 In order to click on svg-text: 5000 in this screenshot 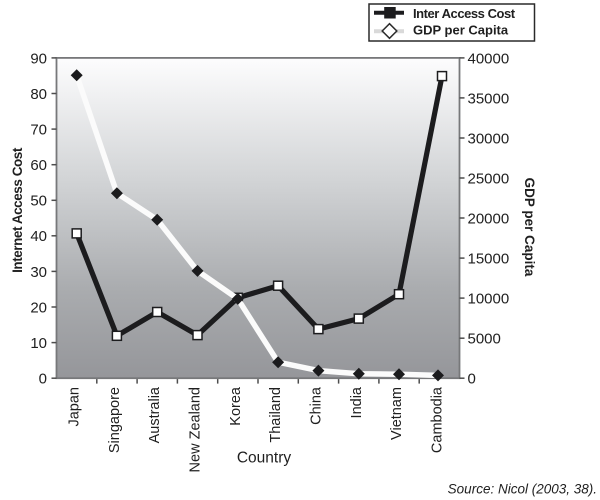, I will do `click(484, 339)`.